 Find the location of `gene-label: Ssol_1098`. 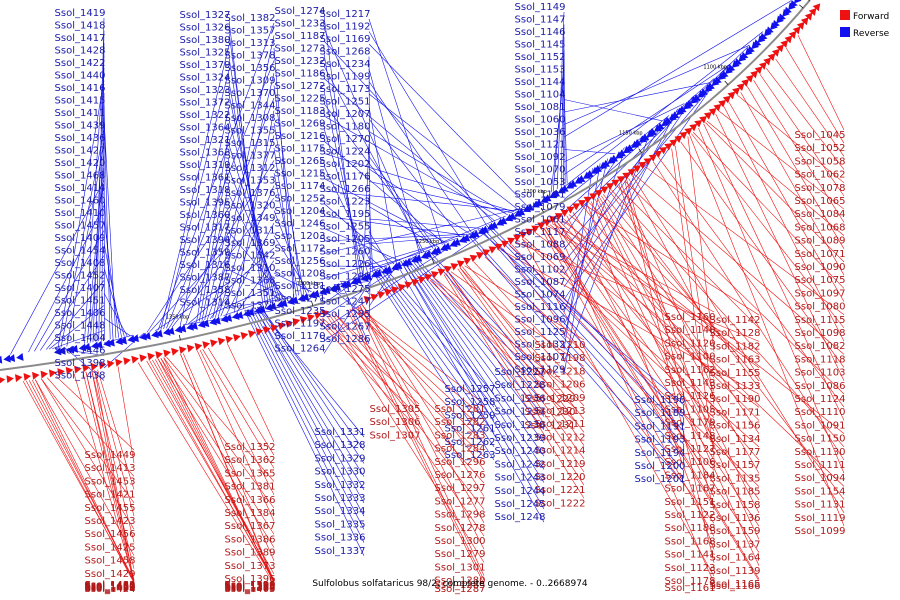

gene-label: Ssol_1098 is located at coordinates (820, 333).